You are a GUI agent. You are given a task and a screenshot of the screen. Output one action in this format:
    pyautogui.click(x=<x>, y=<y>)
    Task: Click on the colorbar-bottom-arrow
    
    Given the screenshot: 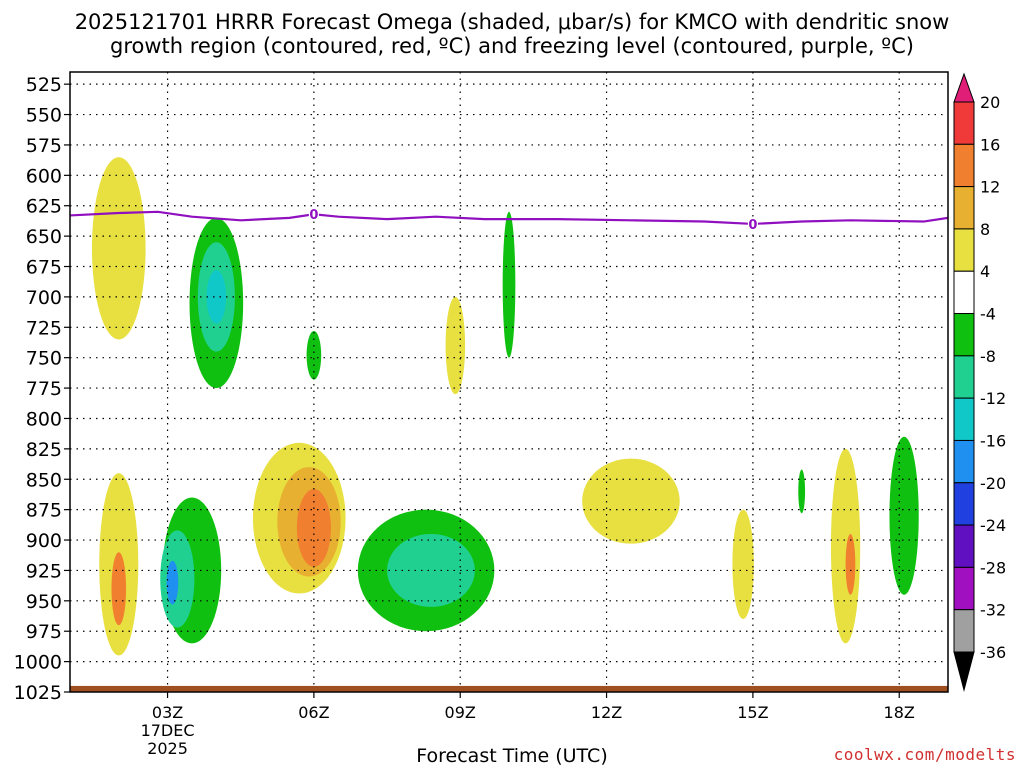 What is the action you would take?
    pyautogui.click(x=964, y=671)
    